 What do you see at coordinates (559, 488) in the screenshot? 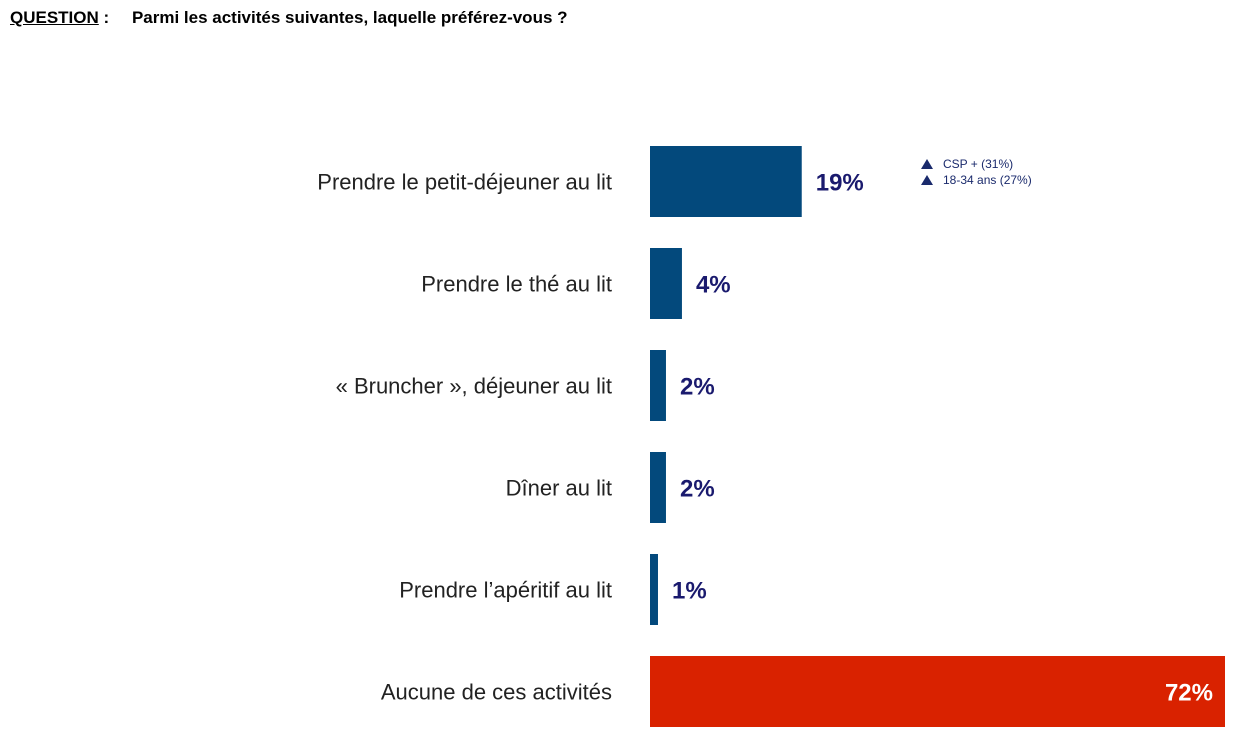
I see `category-label: Dîner au lit` at bounding box center [559, 488].